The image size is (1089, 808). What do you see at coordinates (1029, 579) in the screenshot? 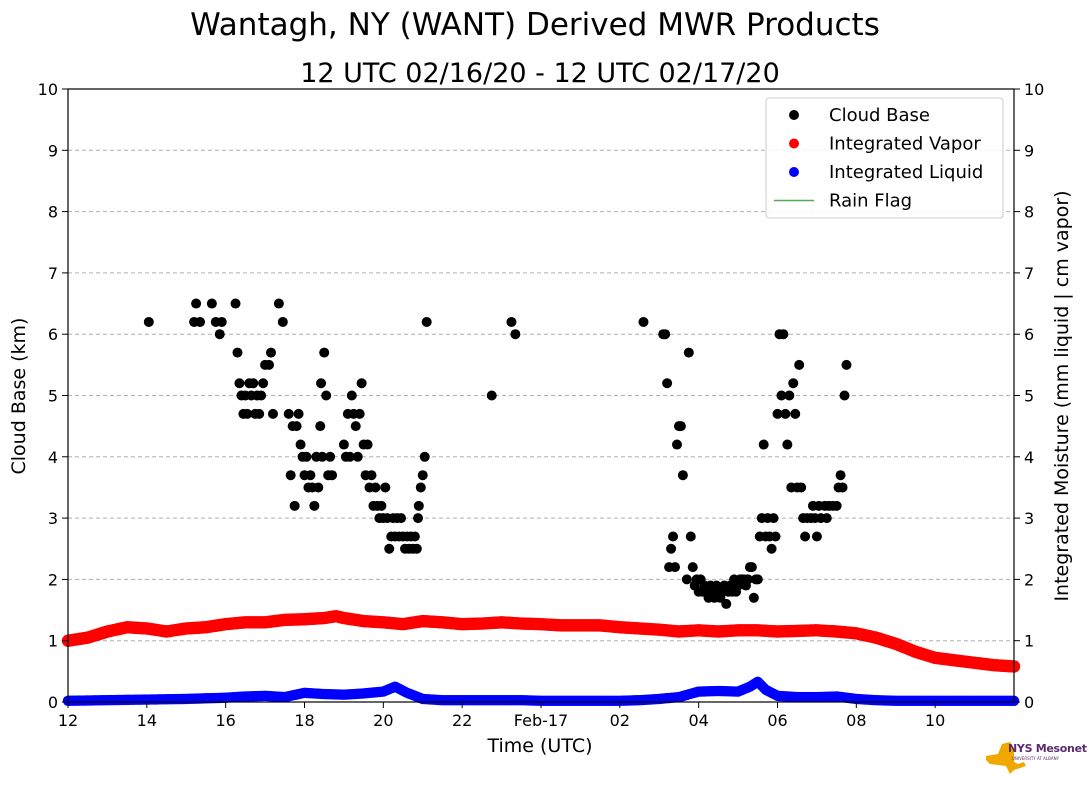
I see `y-tick-label-right-2: 2` at bounding box center [1029, 579].